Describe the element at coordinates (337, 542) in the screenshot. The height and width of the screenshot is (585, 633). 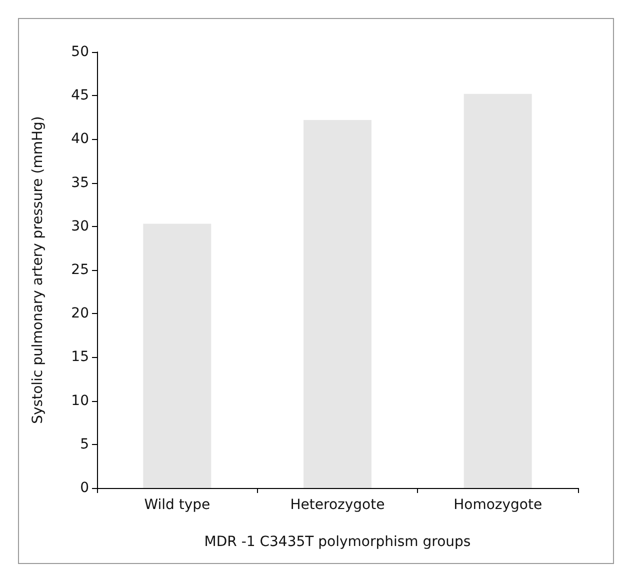
I see `x-axis-title: MDR -1 C3435T polymorphism groups` at that location.